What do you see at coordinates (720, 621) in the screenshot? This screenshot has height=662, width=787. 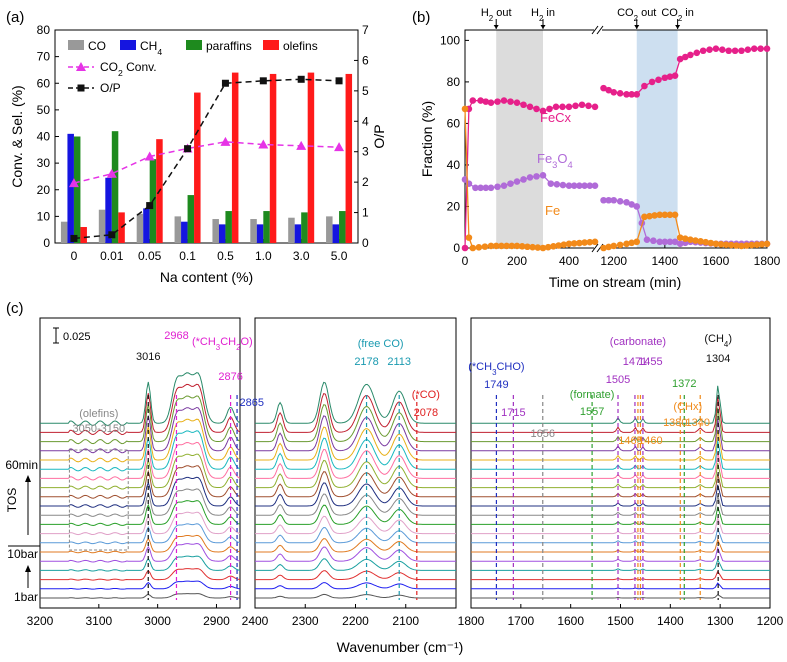 I see `x-tick-label: 1300` at bounding box center [720, 621].